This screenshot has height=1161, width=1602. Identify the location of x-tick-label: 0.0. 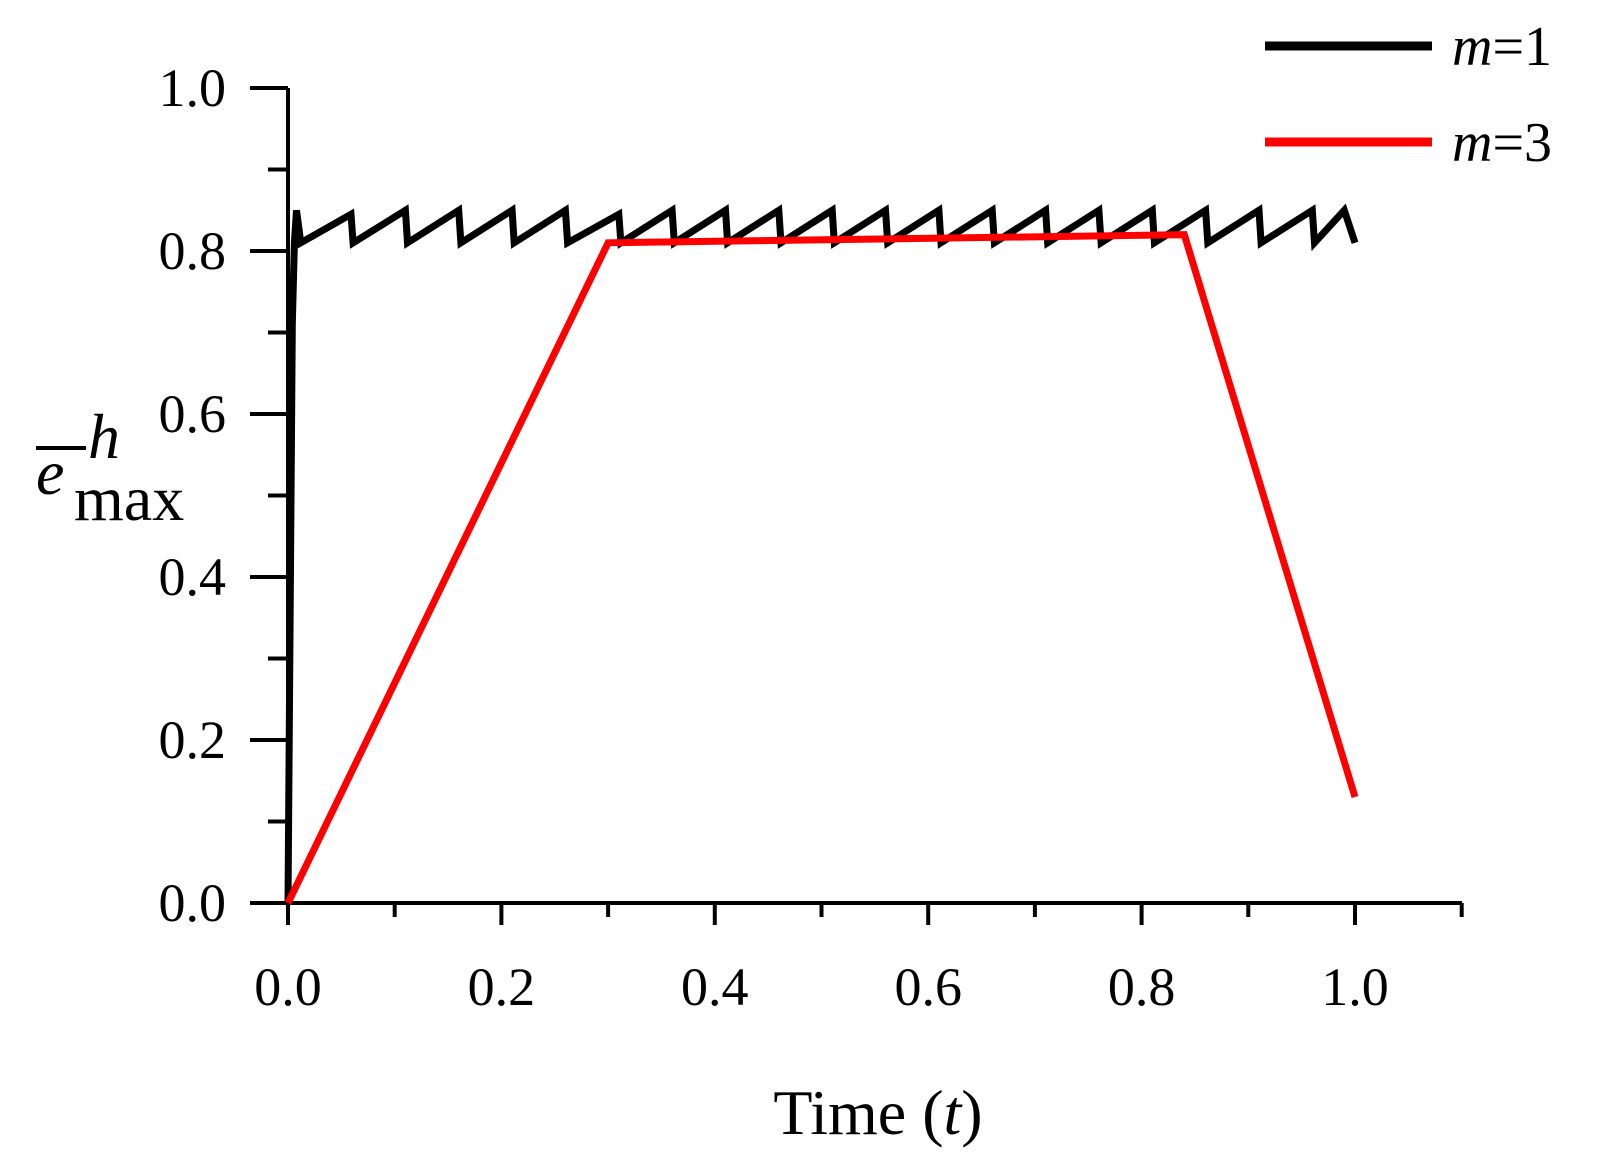
(288, 987).